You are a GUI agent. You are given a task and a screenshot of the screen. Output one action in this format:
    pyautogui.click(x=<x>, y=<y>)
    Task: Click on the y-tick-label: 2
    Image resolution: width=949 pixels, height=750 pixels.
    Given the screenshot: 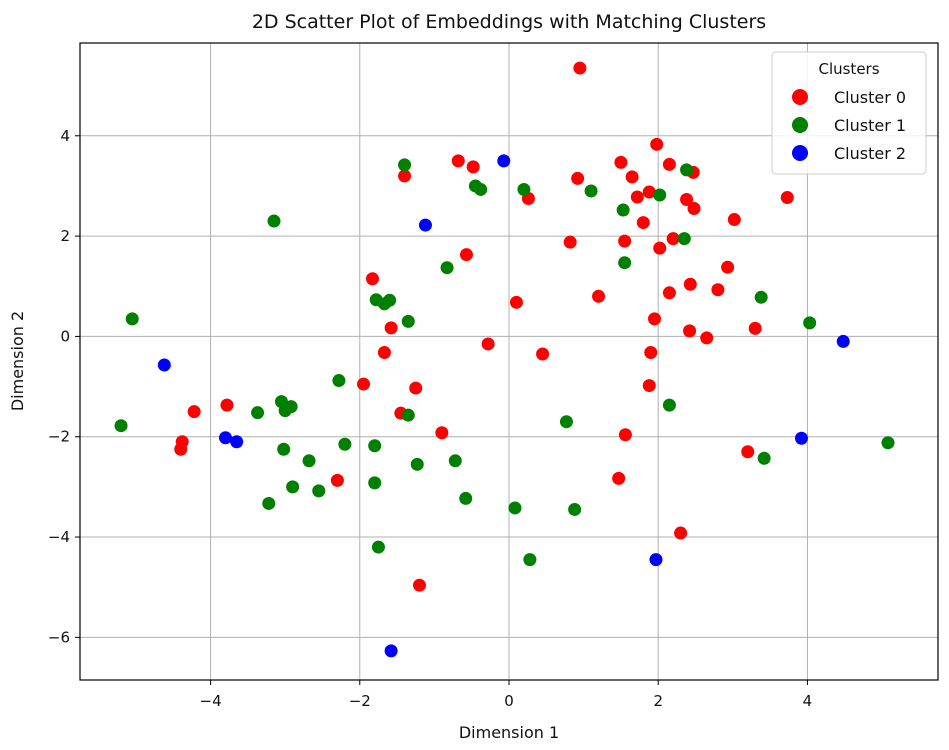 What is the action you would take?
    pyautogui.click(x=65, y=236)
    